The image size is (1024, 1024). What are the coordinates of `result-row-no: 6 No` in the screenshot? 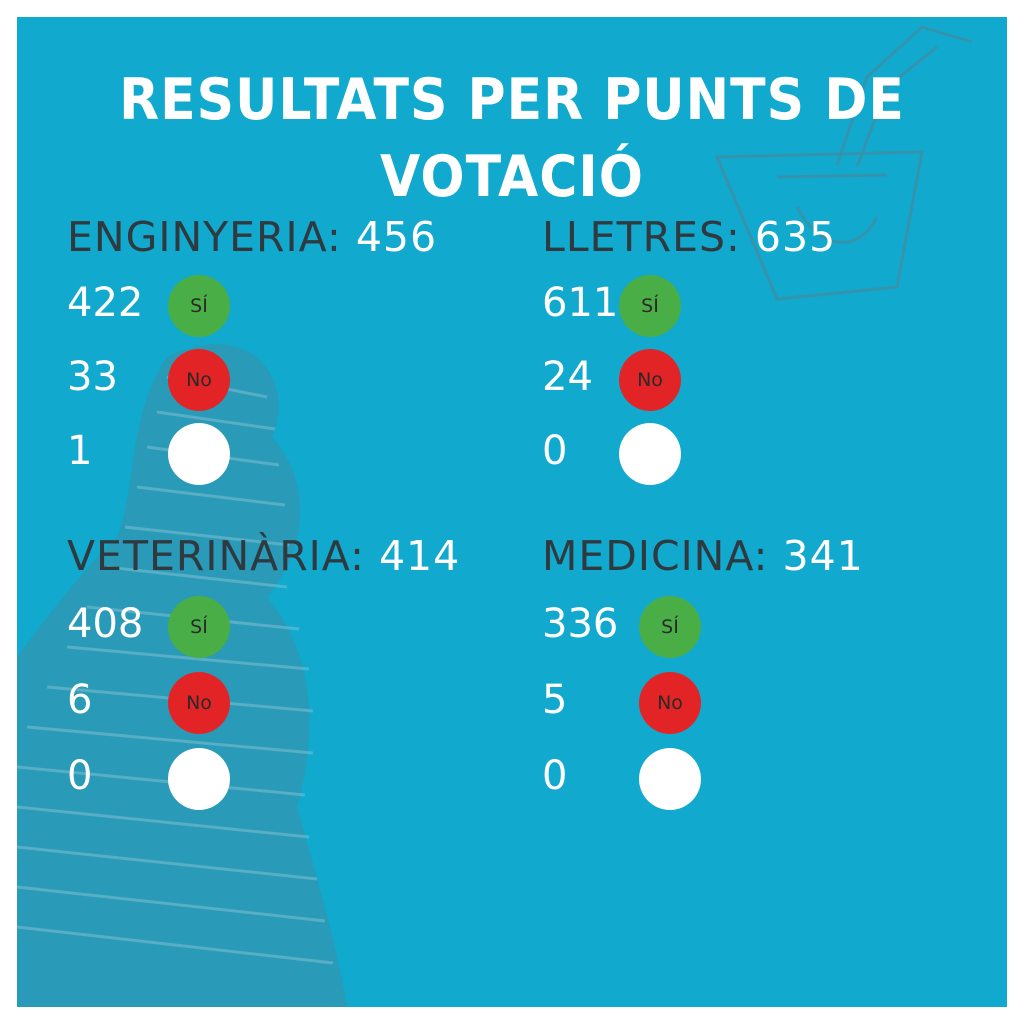 It's located at (187, 703).